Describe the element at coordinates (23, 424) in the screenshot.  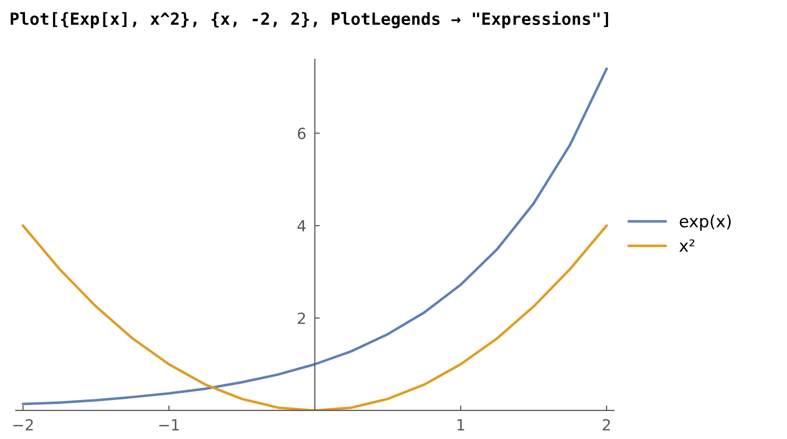
I see `x-tick-label: −2` at that location.